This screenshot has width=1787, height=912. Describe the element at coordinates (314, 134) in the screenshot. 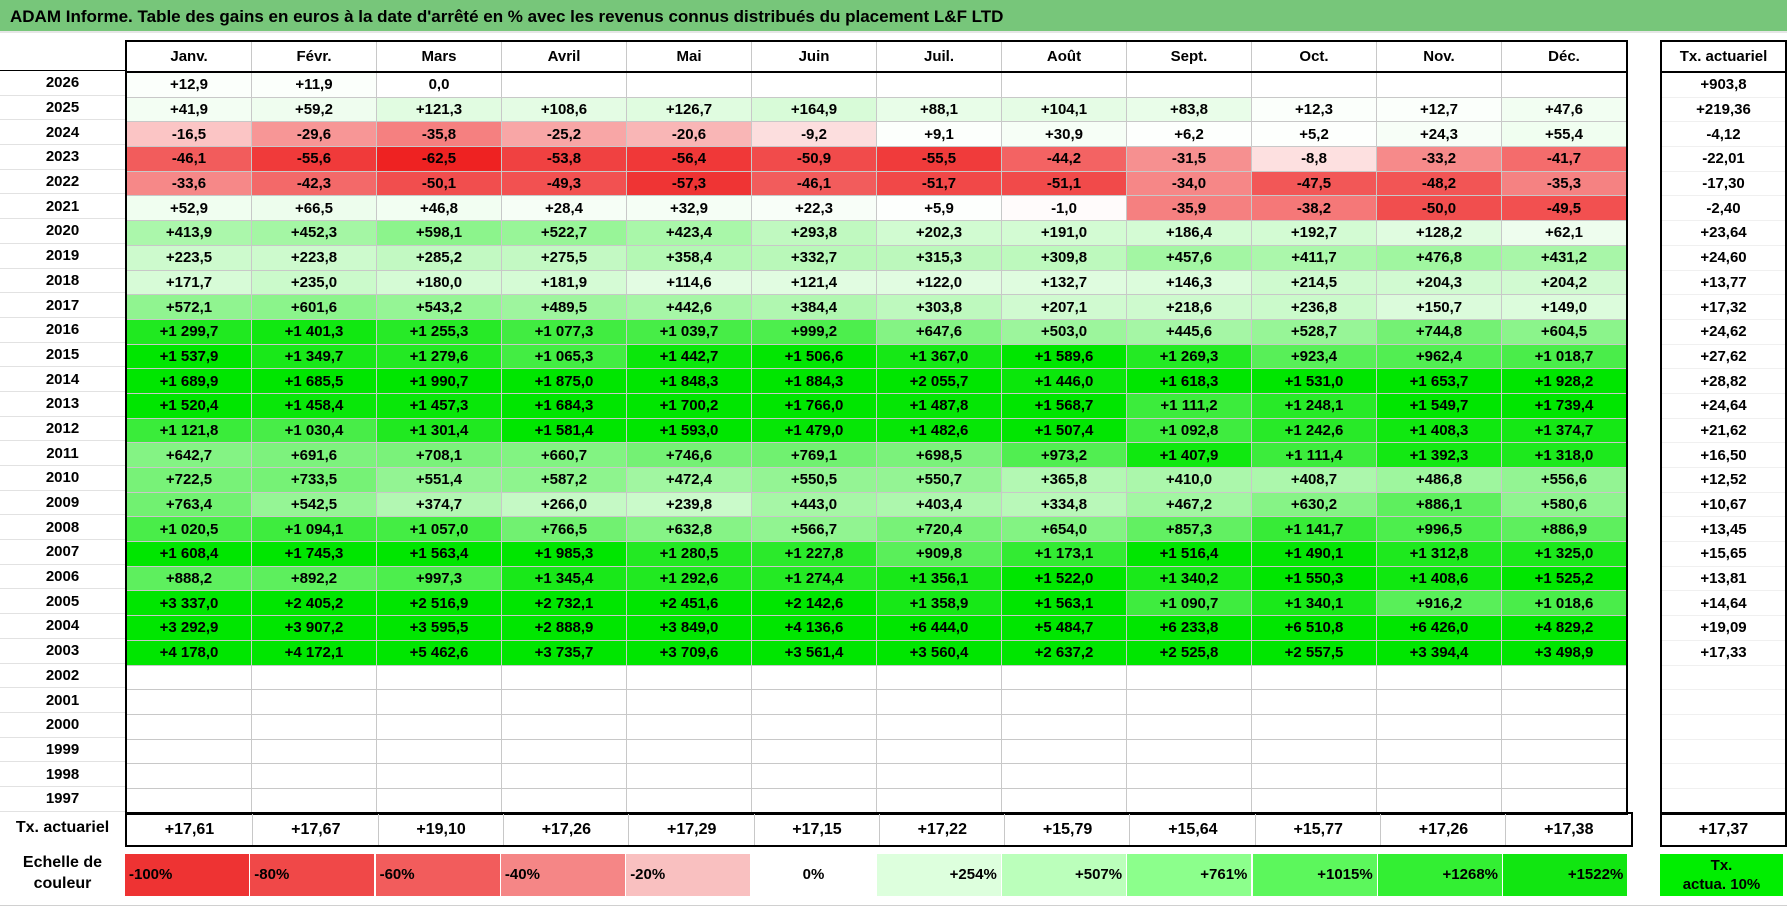

I see `gain-cell: -29,6` at that location.